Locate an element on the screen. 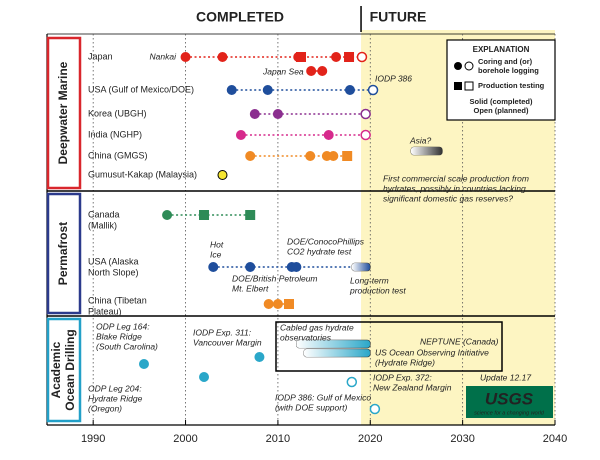 This screenshot has width=600, height=460. annotation: DOE/British Petroleum is located at coordinates (275, 278).